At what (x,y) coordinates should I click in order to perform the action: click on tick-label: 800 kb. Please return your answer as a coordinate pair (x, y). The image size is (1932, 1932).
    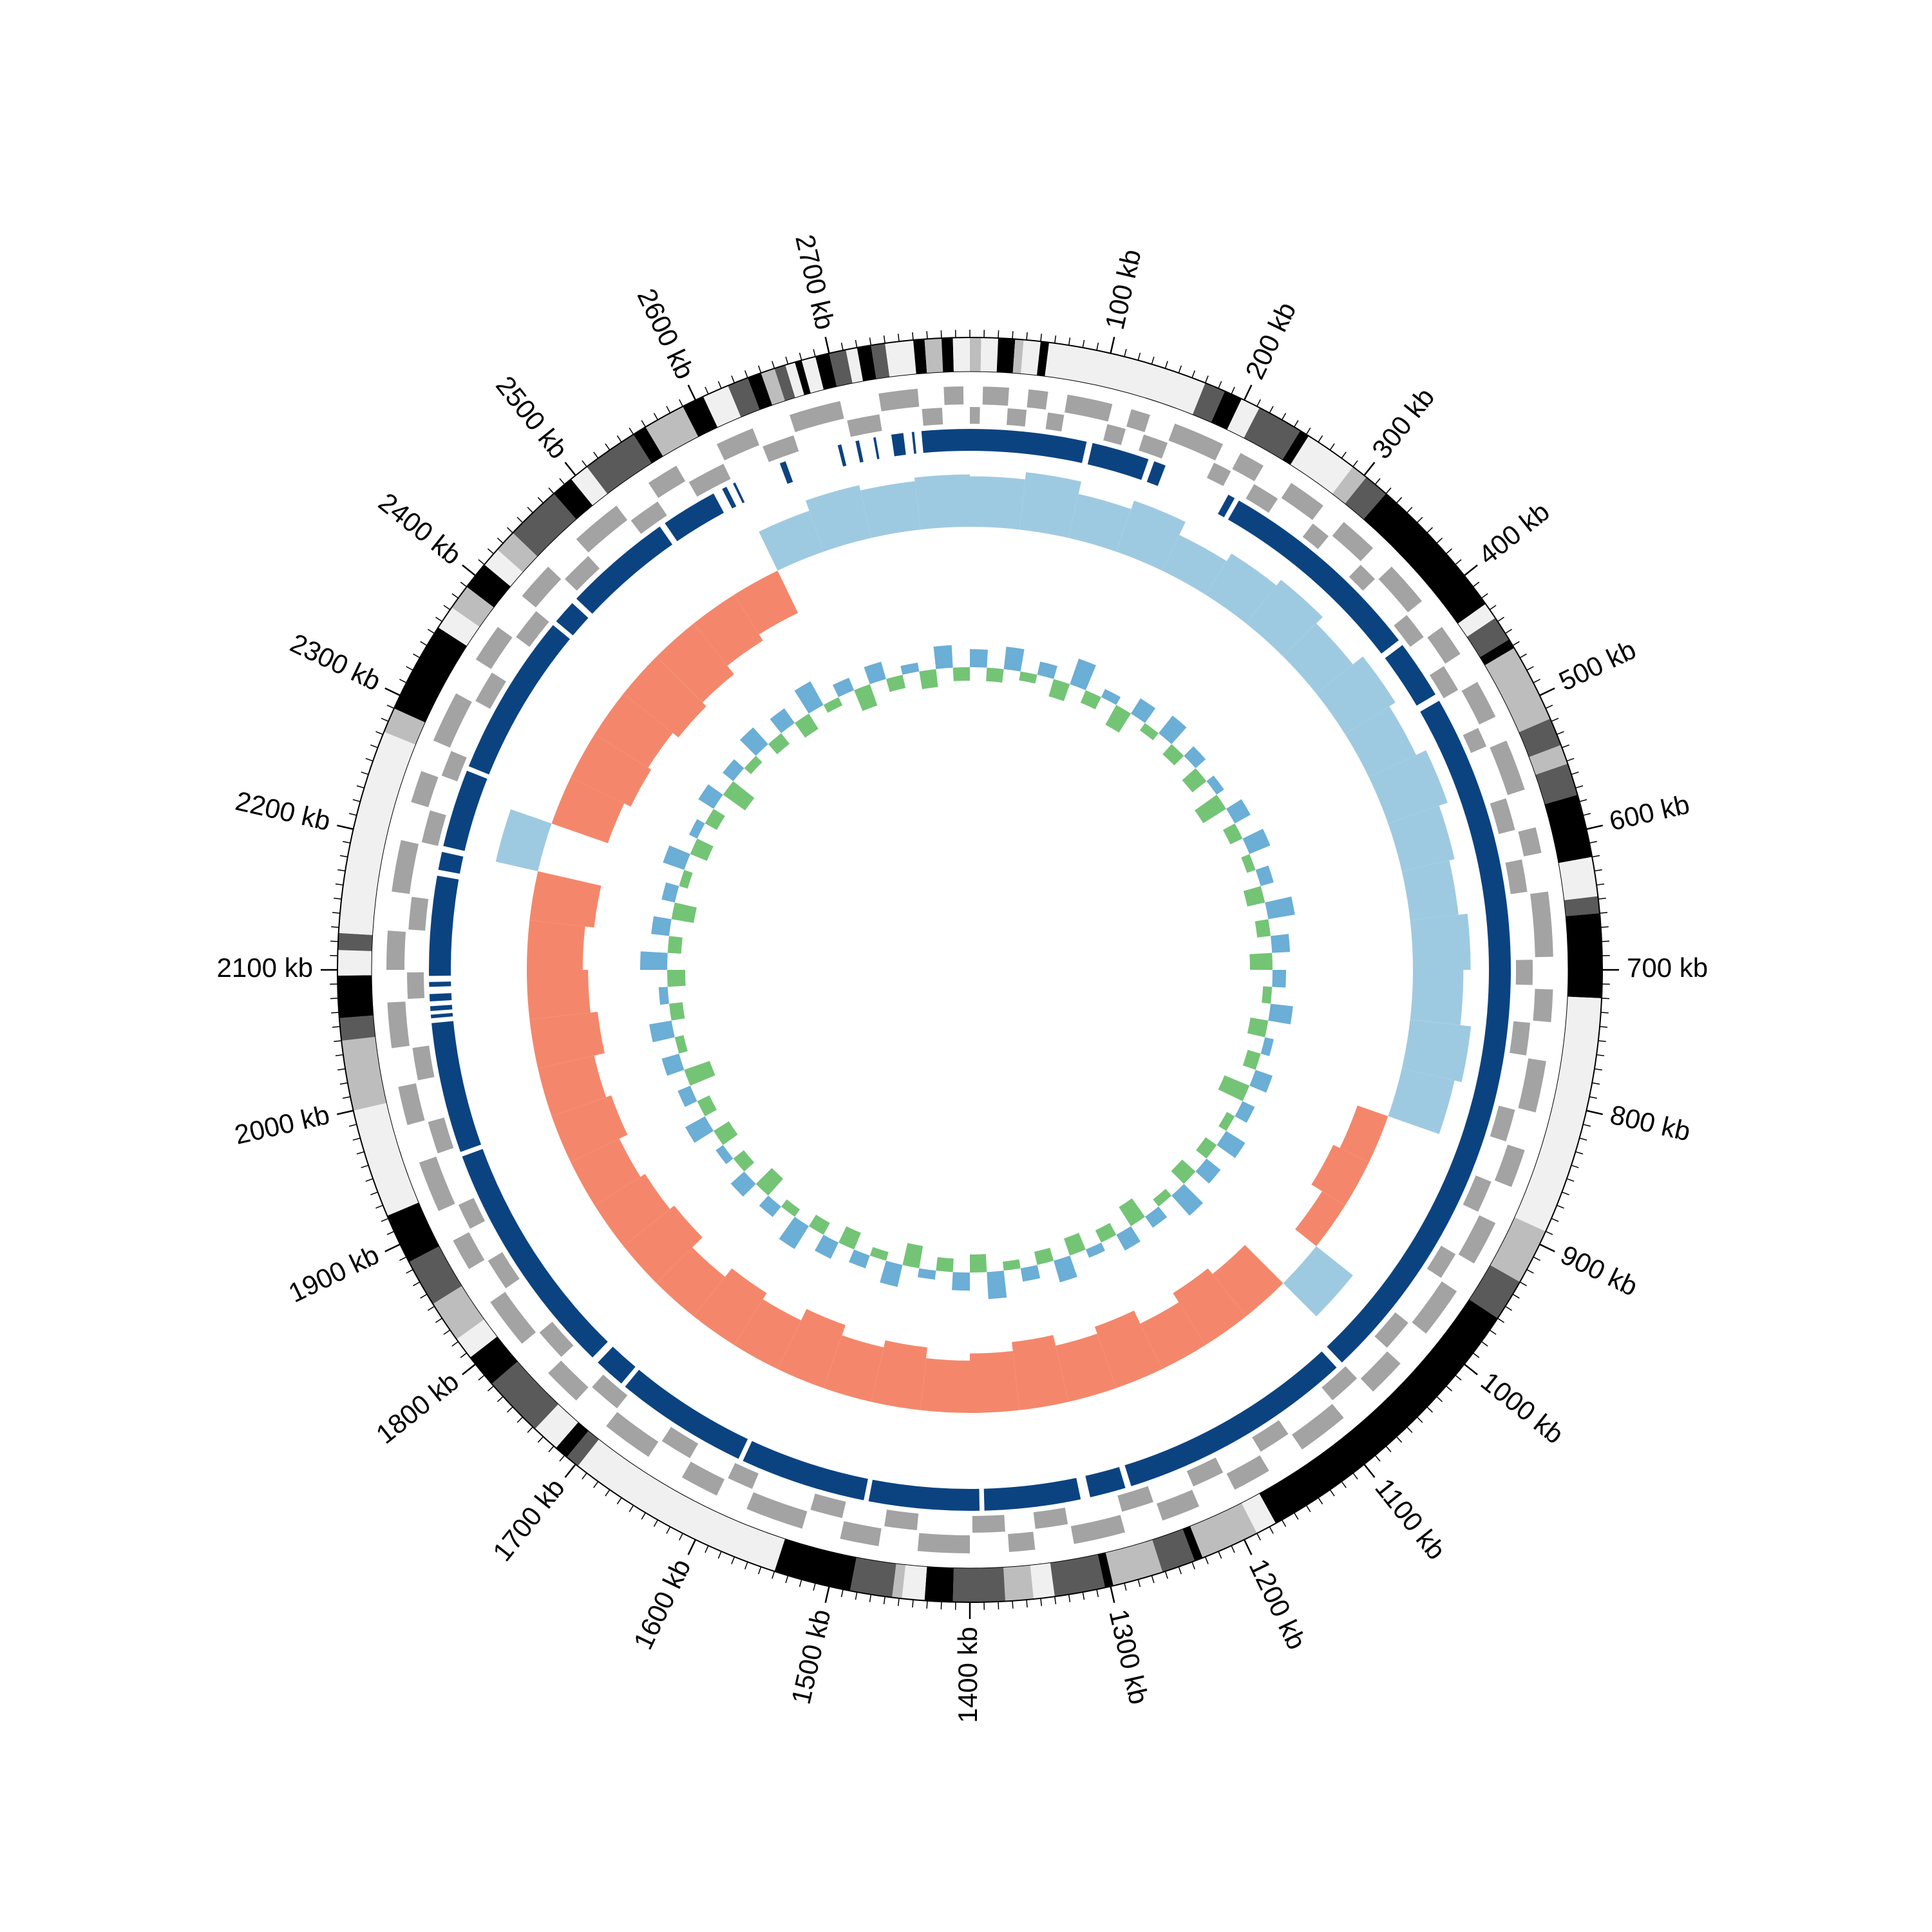
    Looking at the image, I should click on (1650, 1123).